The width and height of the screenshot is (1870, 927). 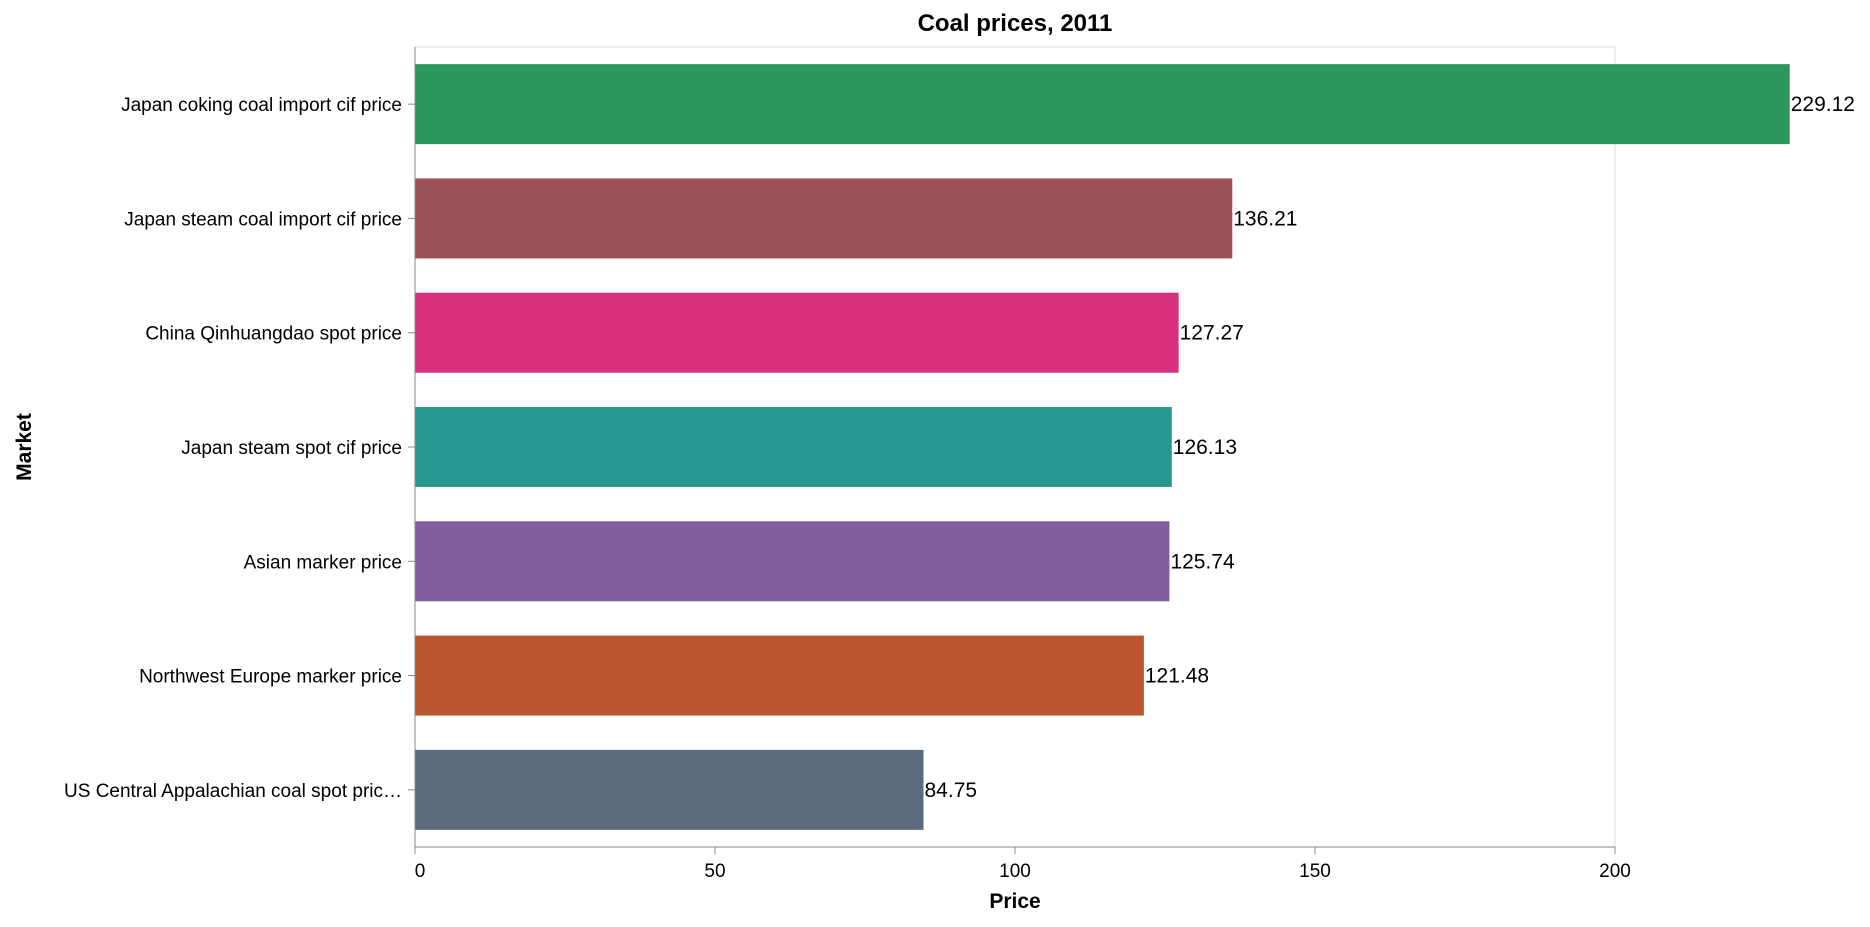 I want to click on y-tick-label: Asian marker price, so click(x=323, y=562).